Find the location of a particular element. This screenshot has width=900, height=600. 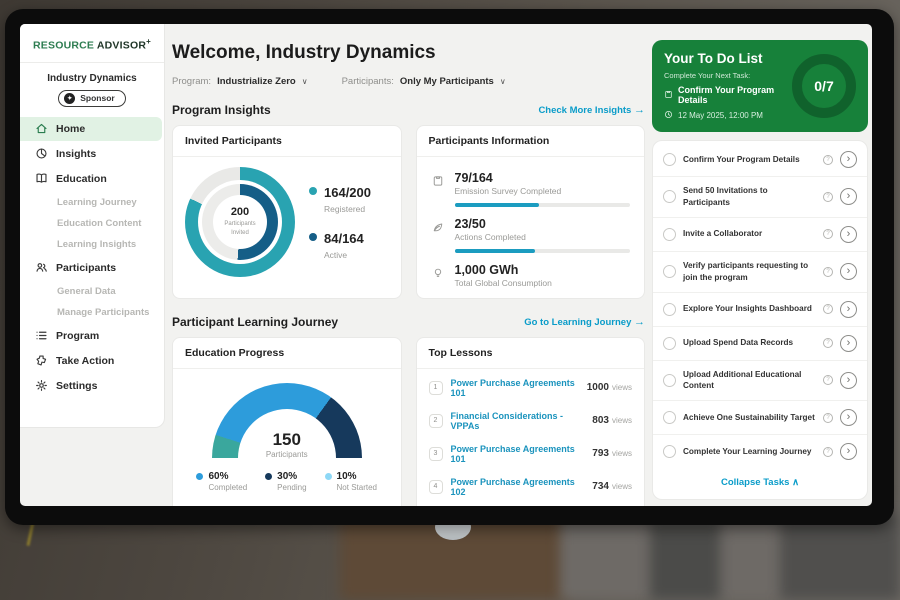

sidebar-item-settings: Settings is located at coordinates (92, 386).